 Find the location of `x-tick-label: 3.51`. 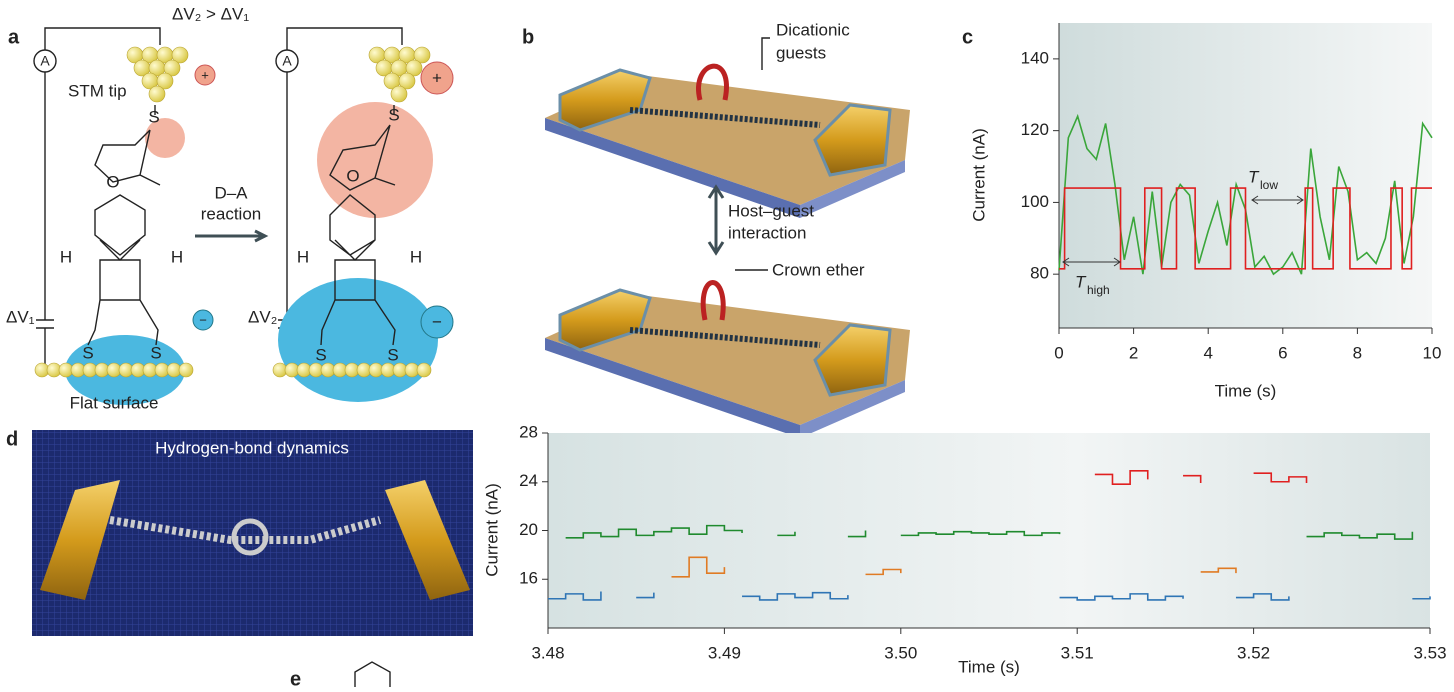

x-tick-label: 3.51 is located at coordinates (1077, 652).